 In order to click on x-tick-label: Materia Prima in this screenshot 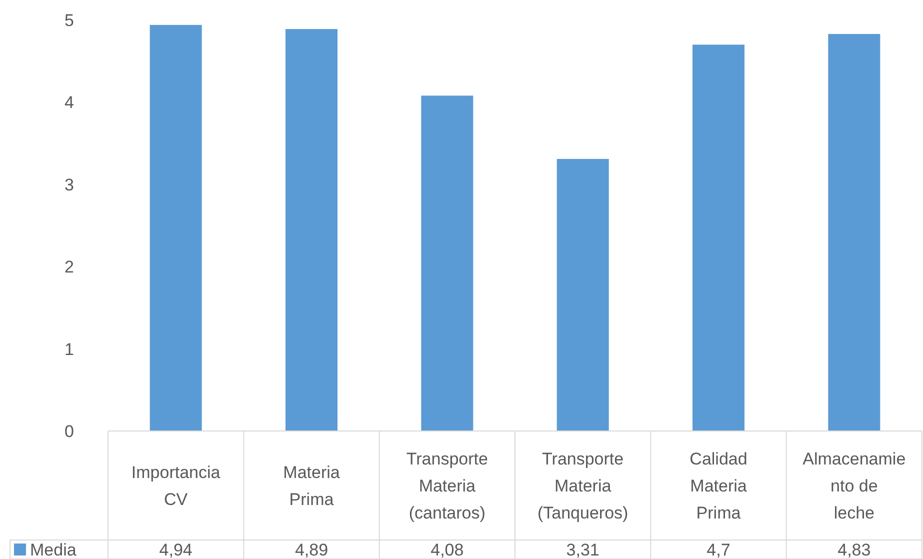, I will do `click(311, 485)`.